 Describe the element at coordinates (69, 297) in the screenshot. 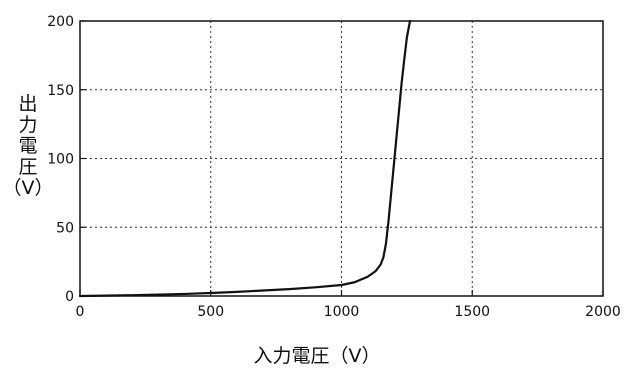

I see `y-tick-label-0: 0` at that location.